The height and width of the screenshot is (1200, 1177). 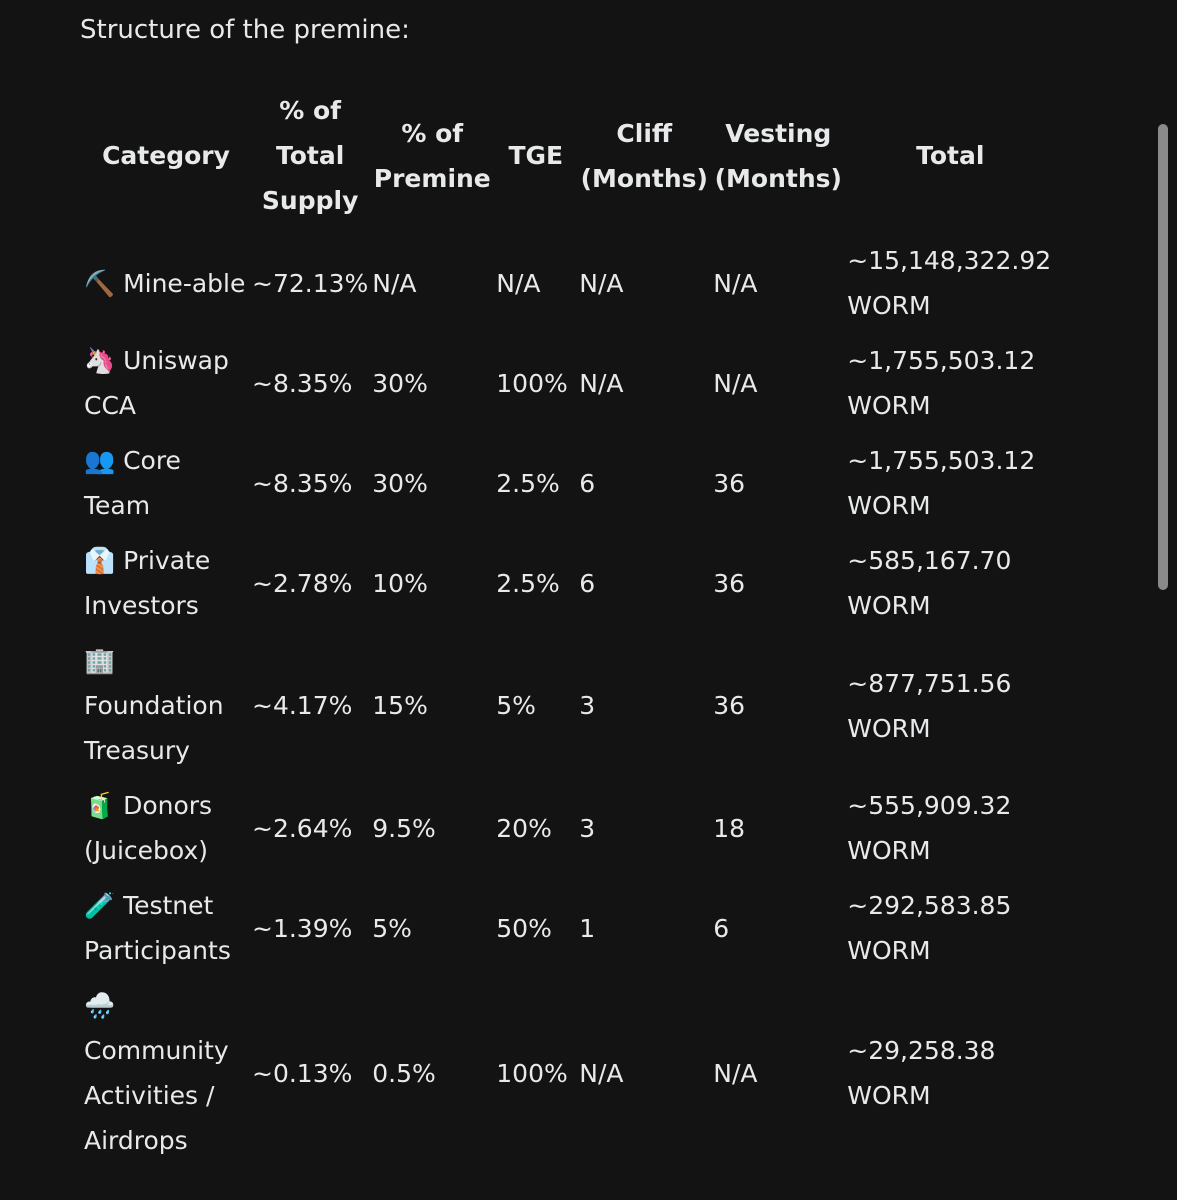 What do you see at coordinates (929, 583) in the screenshot?
I see `table-cell: ~585,167.70 WORM` at bounding box center [929, 583].